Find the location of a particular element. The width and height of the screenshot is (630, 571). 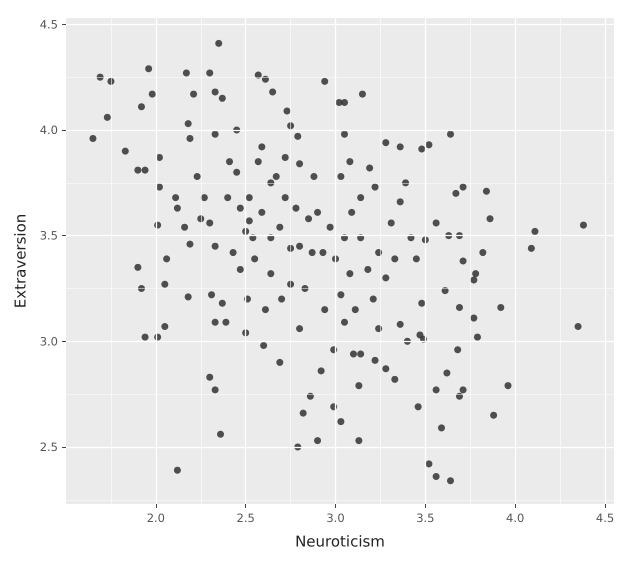

x-tick-label: 3.5 is located at coordinates (425, 518).